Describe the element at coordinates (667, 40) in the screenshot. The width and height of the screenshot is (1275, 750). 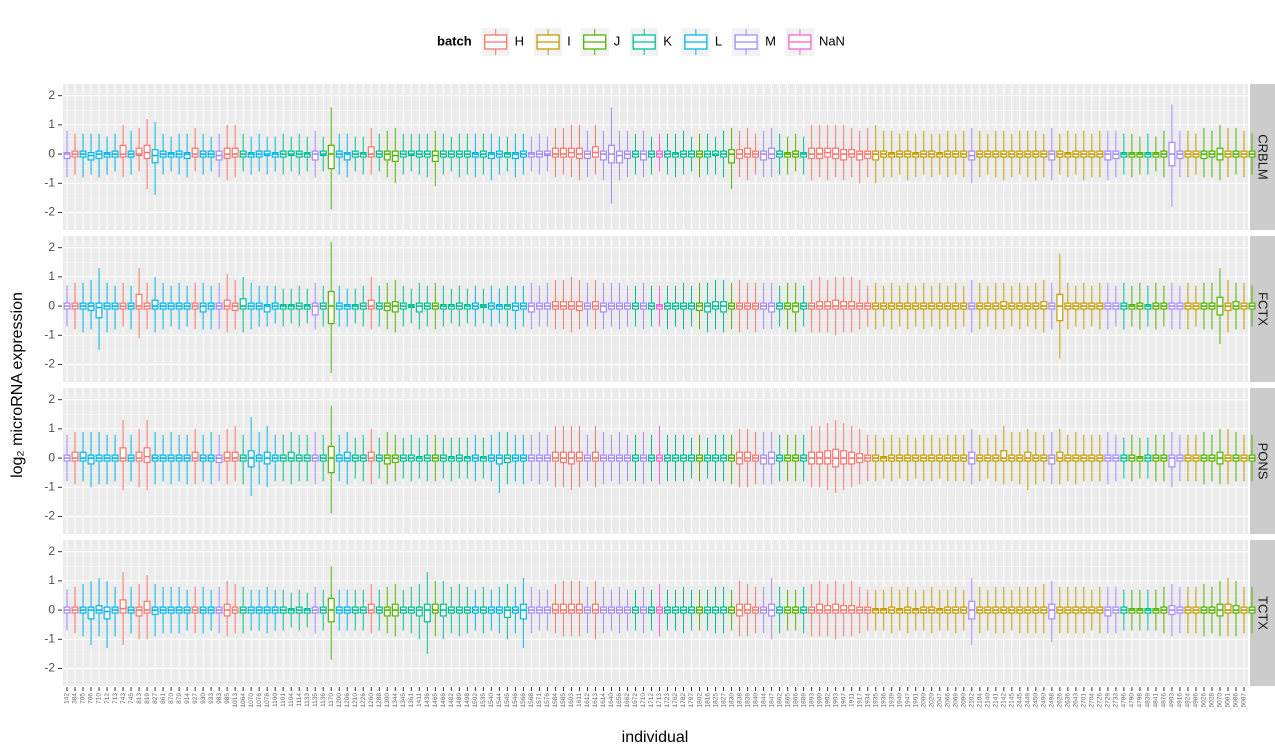
I see `legend-label: K` at that location.